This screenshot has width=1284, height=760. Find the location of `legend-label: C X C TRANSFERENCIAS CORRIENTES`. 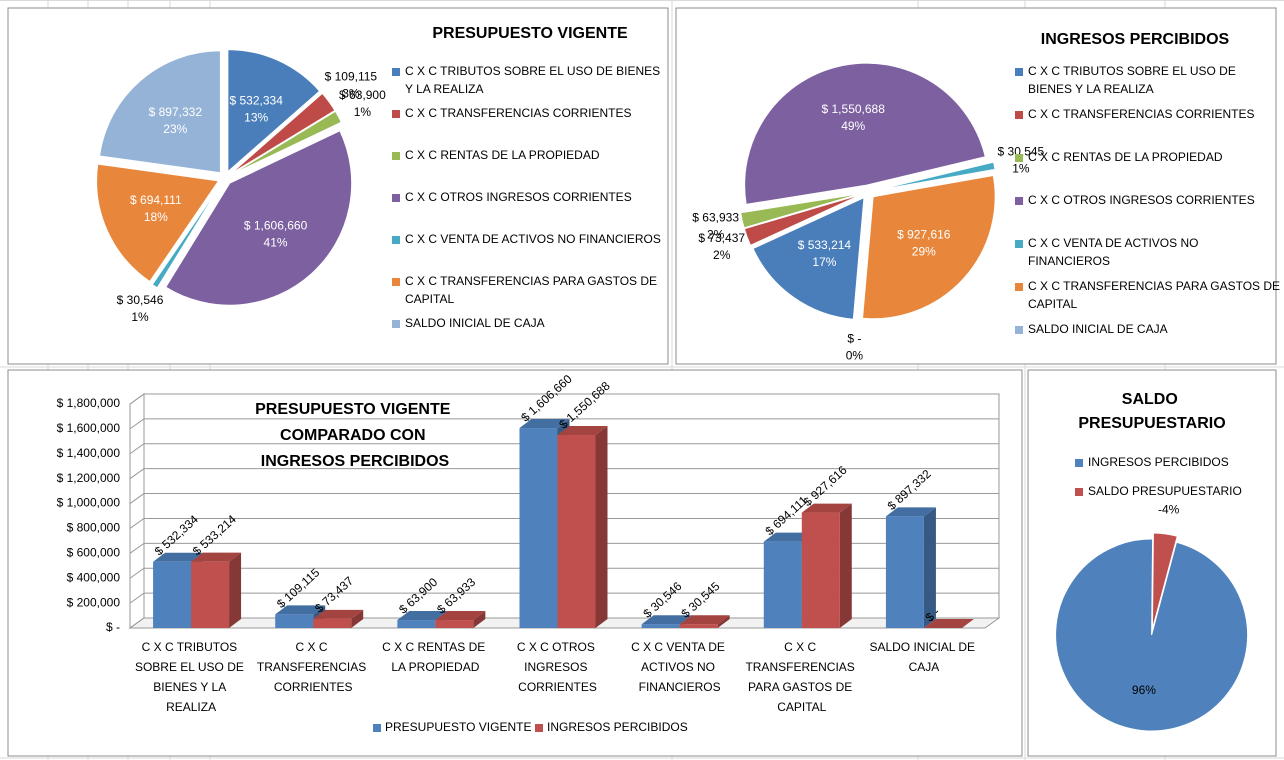

legend-label: C X C TRANSFERENCIAS CORRIENTES is located at coordinates (1141, 114).